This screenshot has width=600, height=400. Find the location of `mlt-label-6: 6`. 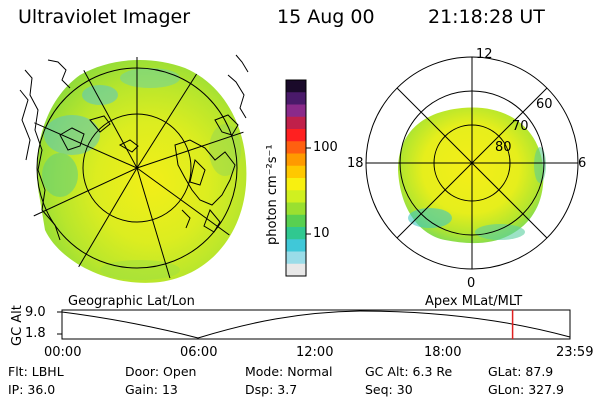

mlt-label-6: 6 is located at coordinates (582, 163).